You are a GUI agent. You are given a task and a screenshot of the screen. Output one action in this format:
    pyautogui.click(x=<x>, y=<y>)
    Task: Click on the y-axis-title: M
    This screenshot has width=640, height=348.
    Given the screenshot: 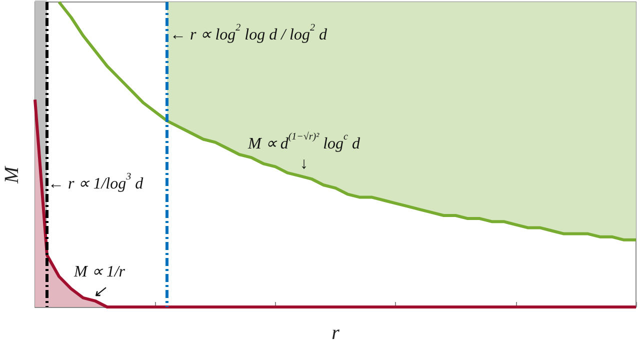 What is the action you would take?
    pyautogui.click(x=12, y=174)
    